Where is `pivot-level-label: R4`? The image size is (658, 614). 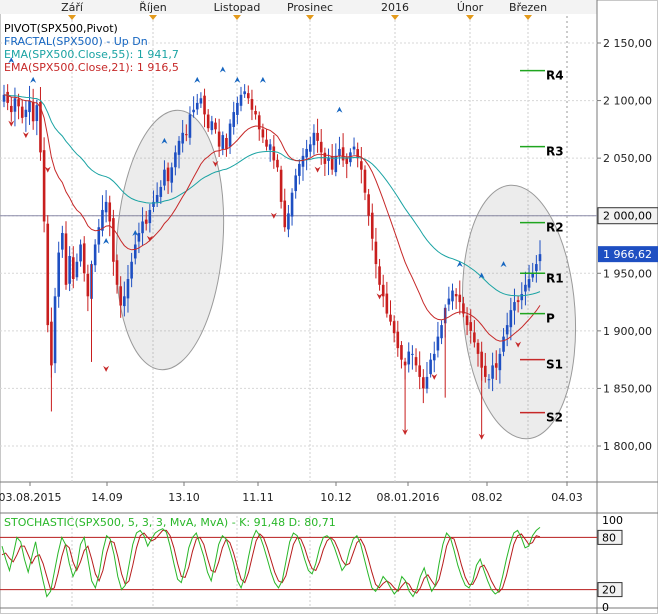
pivot-level-label: R4 is located at coordinates (555, 76).